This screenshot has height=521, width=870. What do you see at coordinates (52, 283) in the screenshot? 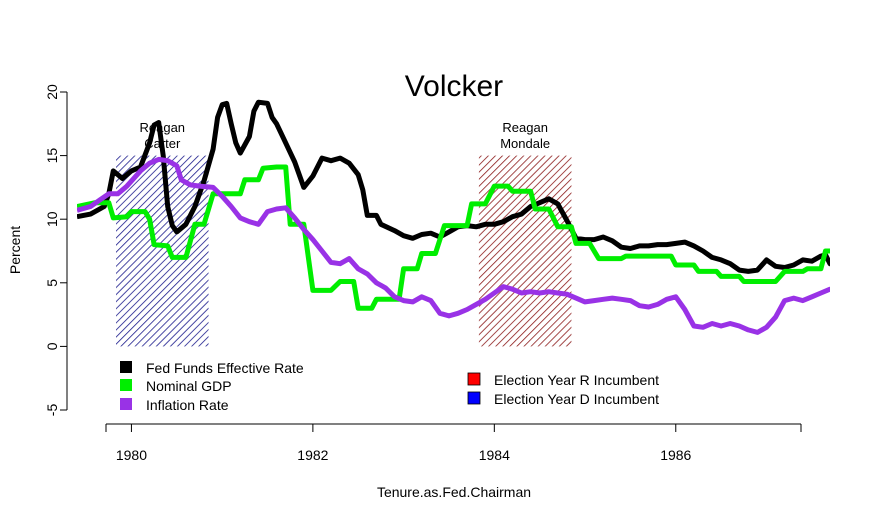
I see `y-tick-label: 5` at bounding box center [52, 283].